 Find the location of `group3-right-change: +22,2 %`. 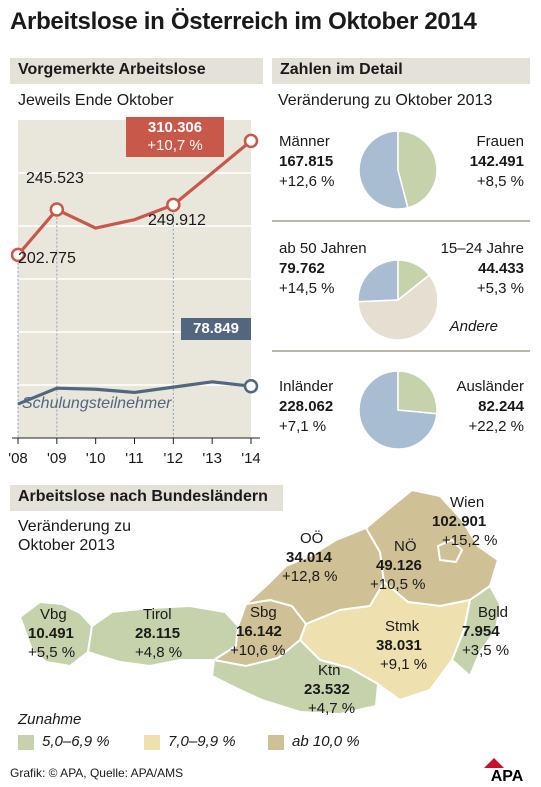

group3-right-change: +22,2 % is located at coordinates (496, 426).